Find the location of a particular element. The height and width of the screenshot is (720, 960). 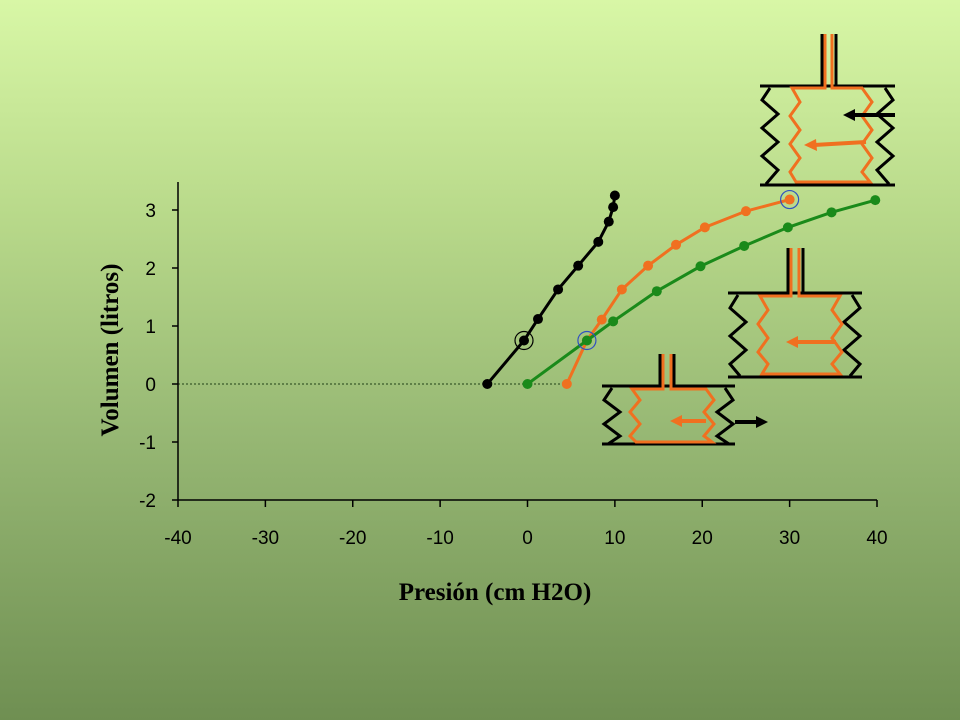

series-layer is located at coordinates (681, 289).